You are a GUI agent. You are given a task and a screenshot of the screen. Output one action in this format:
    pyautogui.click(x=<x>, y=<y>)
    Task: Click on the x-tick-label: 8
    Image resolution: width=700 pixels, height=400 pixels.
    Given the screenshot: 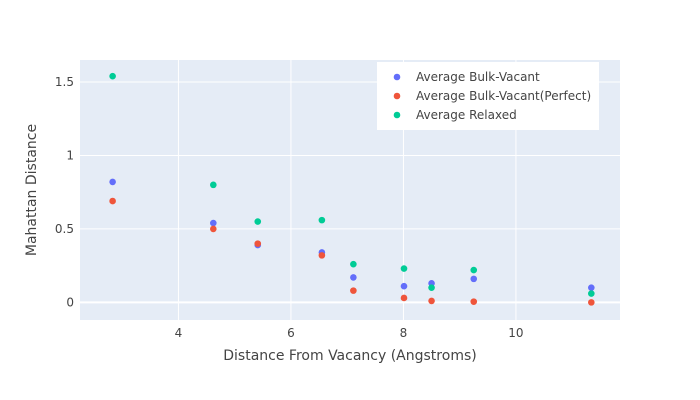 What is the action you would take?
    pyautogui.click(x=404, y=333)
    